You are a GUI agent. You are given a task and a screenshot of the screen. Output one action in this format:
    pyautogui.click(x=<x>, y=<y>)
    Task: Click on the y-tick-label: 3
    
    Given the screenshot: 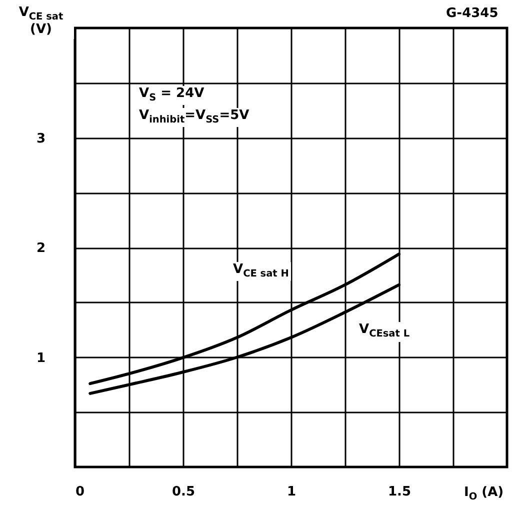 What is the action you would take?
    pyautogui.click(x=41, y=138)
    